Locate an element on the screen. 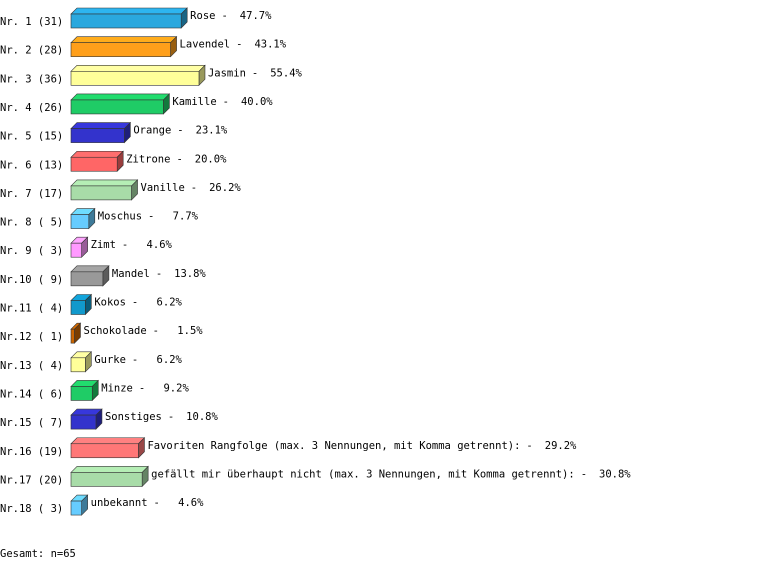 This screenshot has width=759, height=571. value-label: 9.2% is located at coordinates (176, 388).